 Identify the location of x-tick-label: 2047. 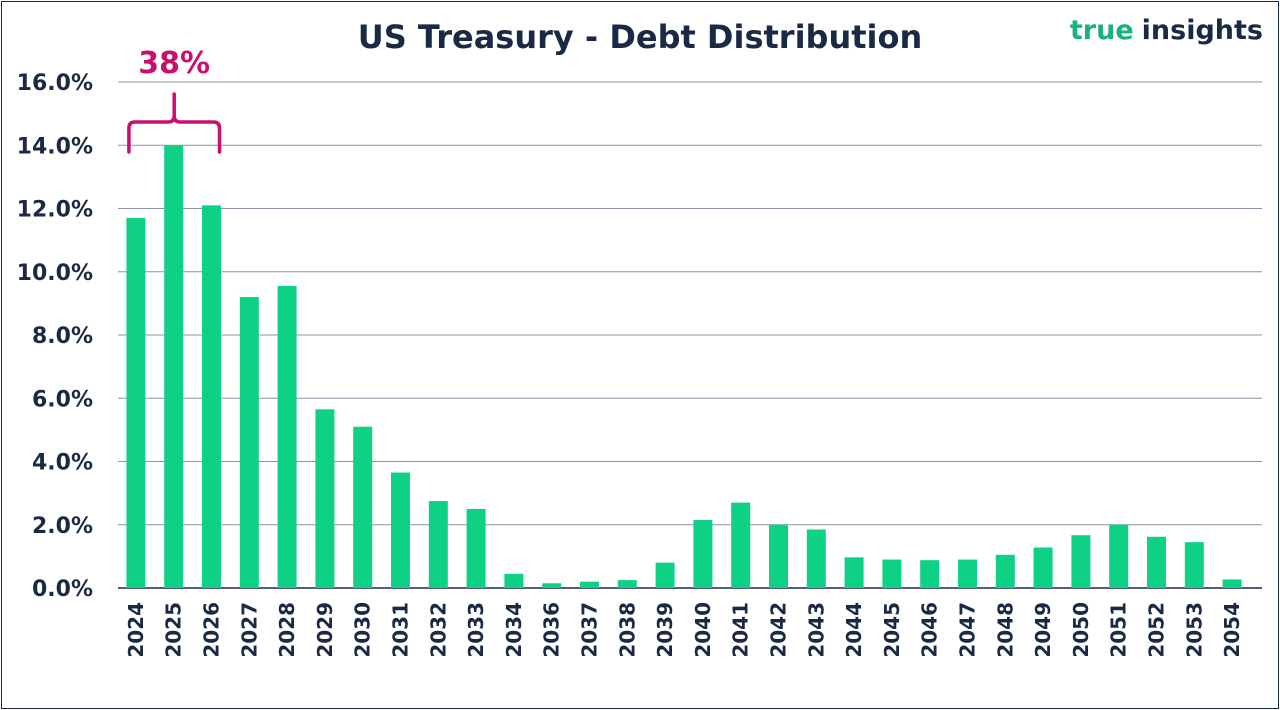
(968, 630).